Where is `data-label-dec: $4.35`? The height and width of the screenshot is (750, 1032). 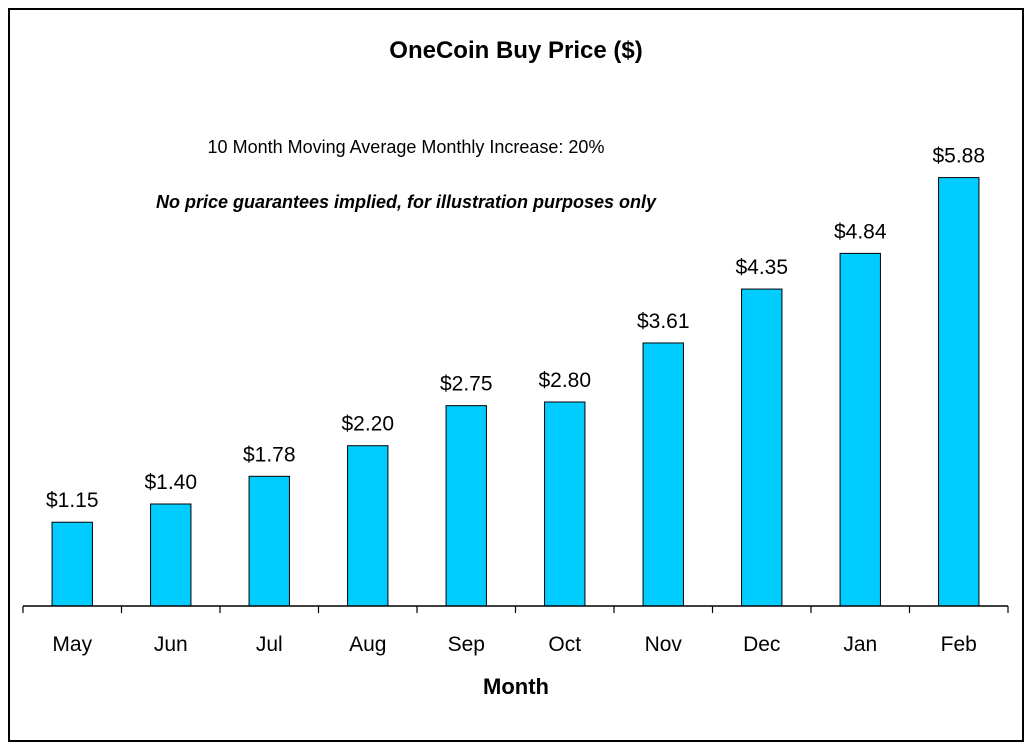
data-label-dec: $4.35 is located at coordinates (761, 267).